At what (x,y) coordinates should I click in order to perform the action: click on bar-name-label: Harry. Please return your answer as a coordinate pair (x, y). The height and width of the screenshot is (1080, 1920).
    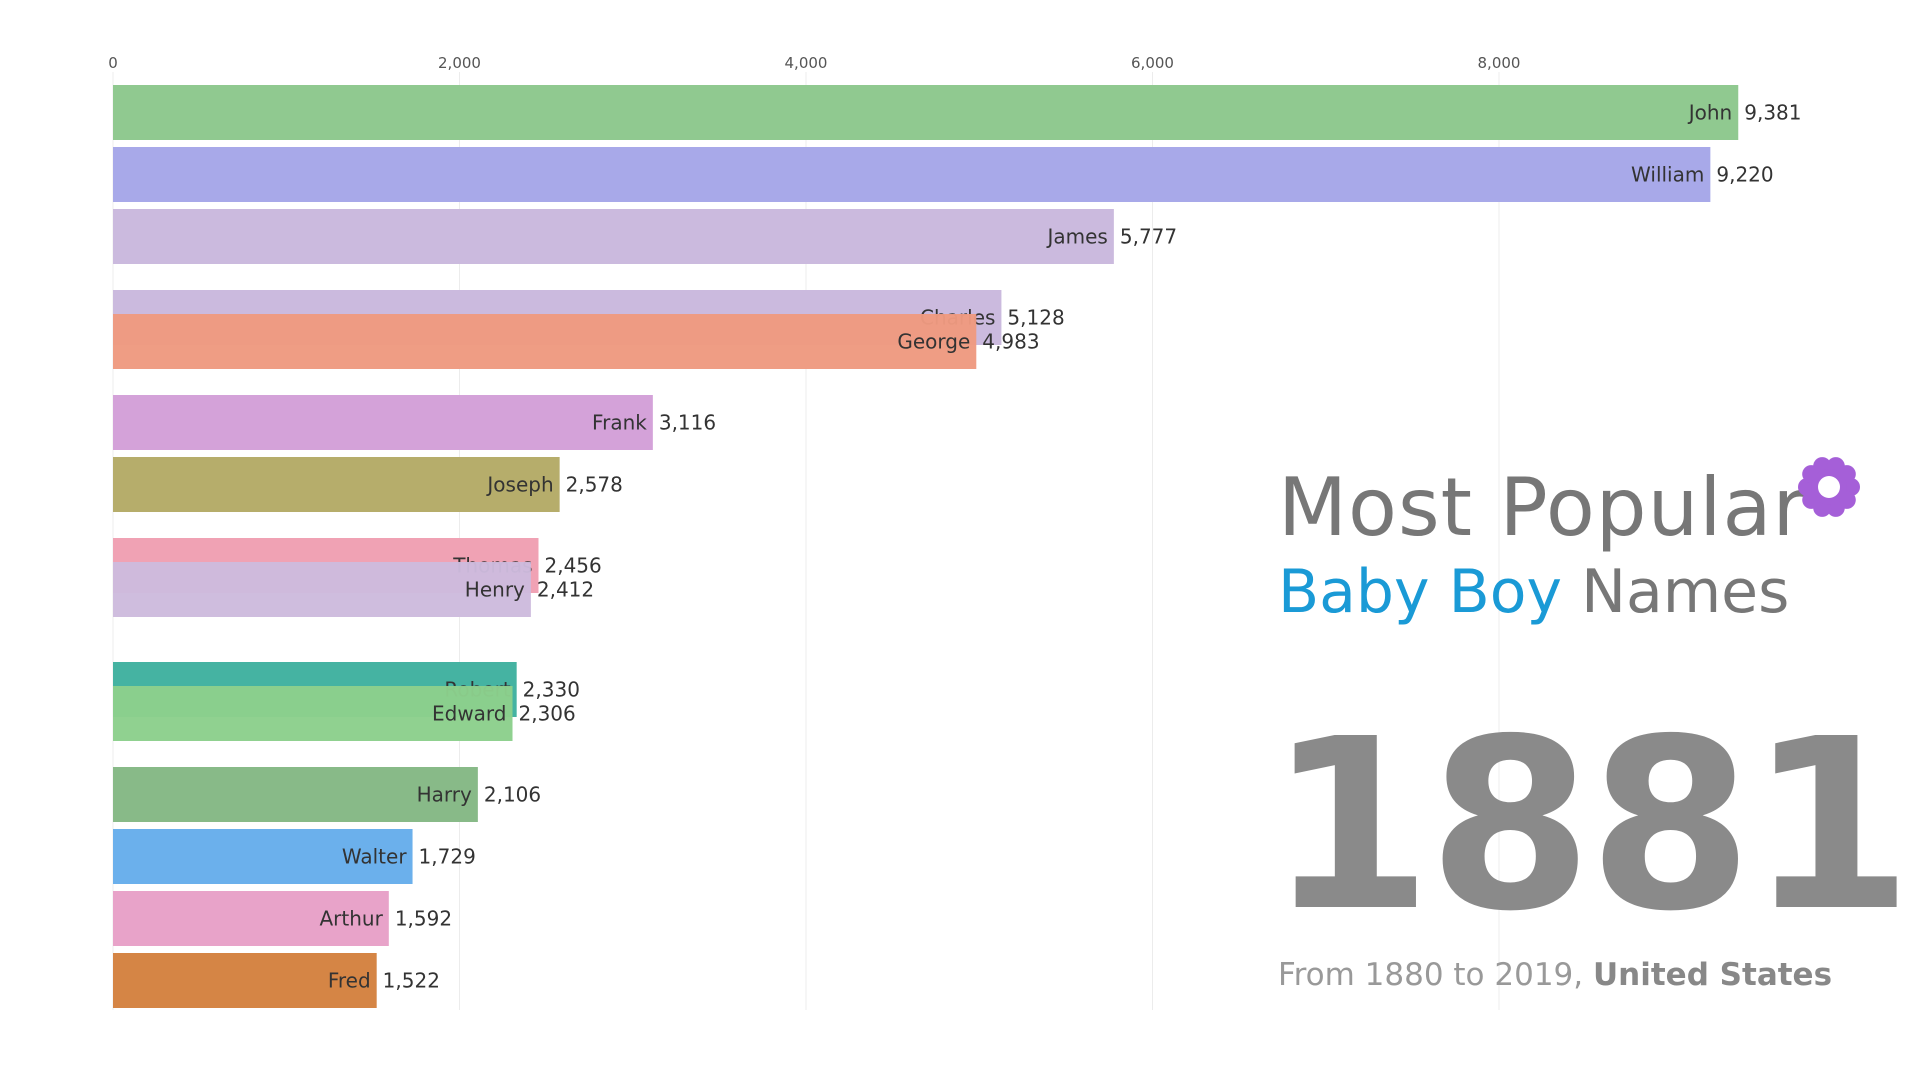
    Looking at the image, I should click on (444, 795).